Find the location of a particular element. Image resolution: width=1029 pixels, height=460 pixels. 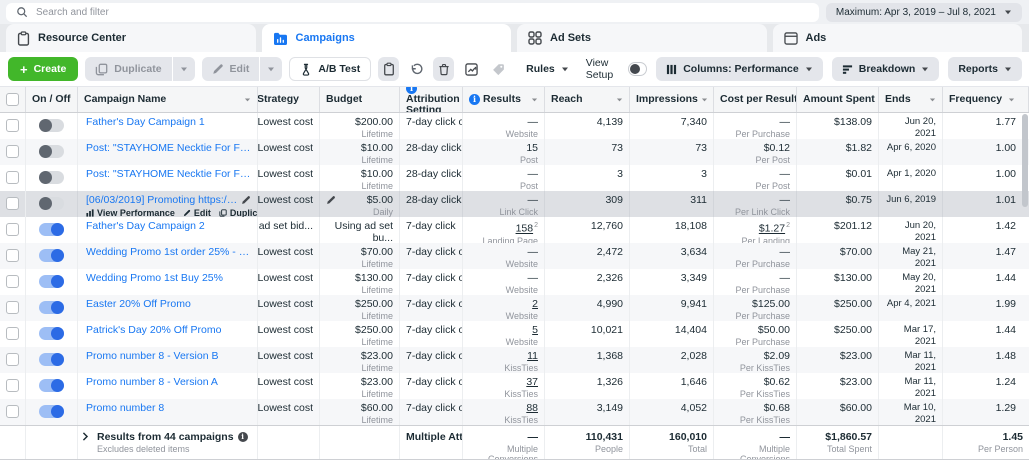

vertical-scrollbar is located at coordinates (1025, 160).